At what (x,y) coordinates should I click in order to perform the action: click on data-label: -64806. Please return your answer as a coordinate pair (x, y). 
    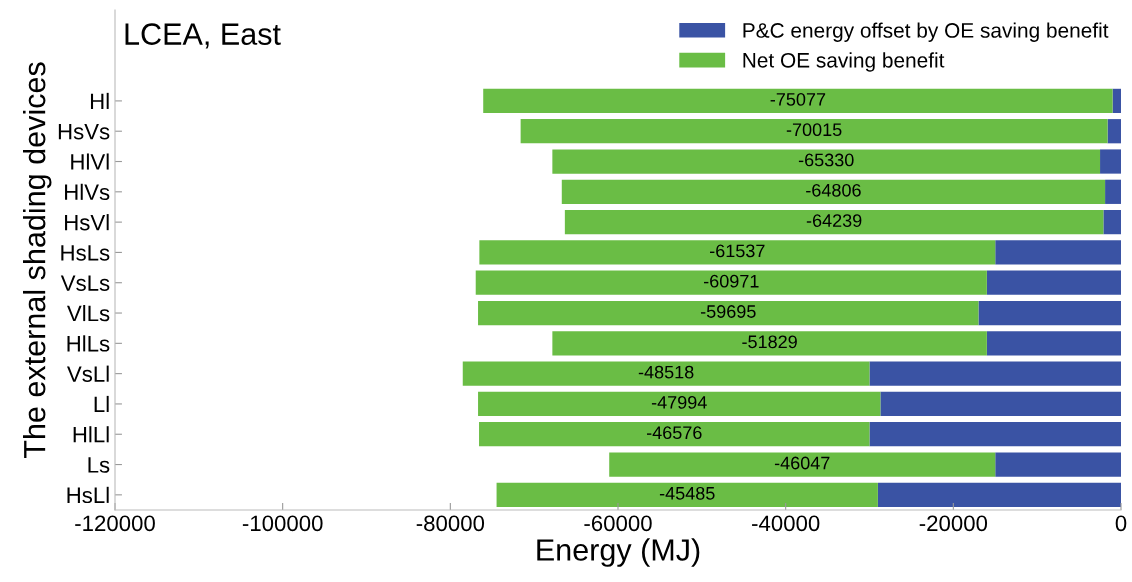
    Looking at the image, I should click on (833, 190).